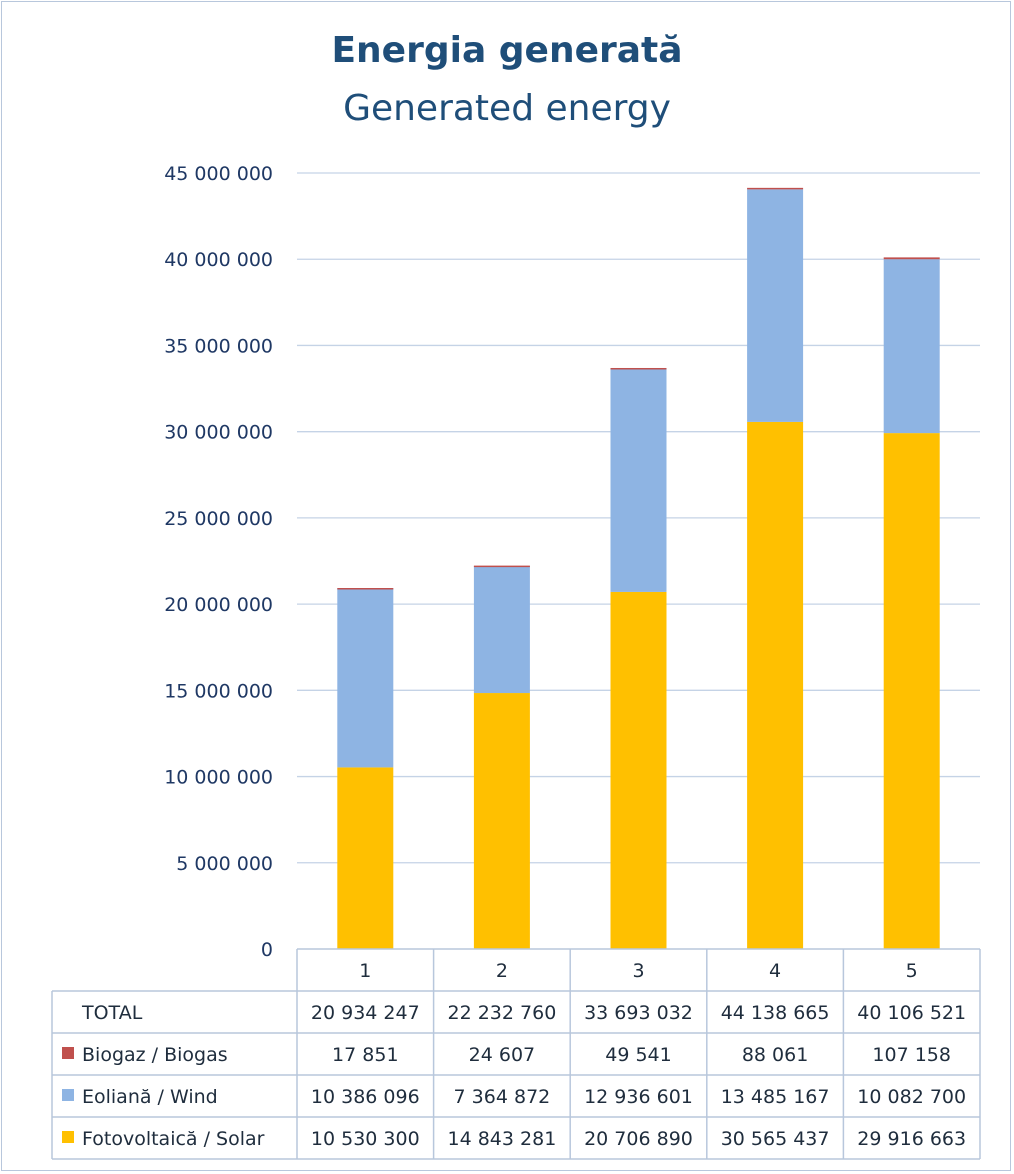  What do you see at coordinates (638, 1139) in the screenshot?
I see `data-label: 20 706 890` at bounding box center [638, 1139].